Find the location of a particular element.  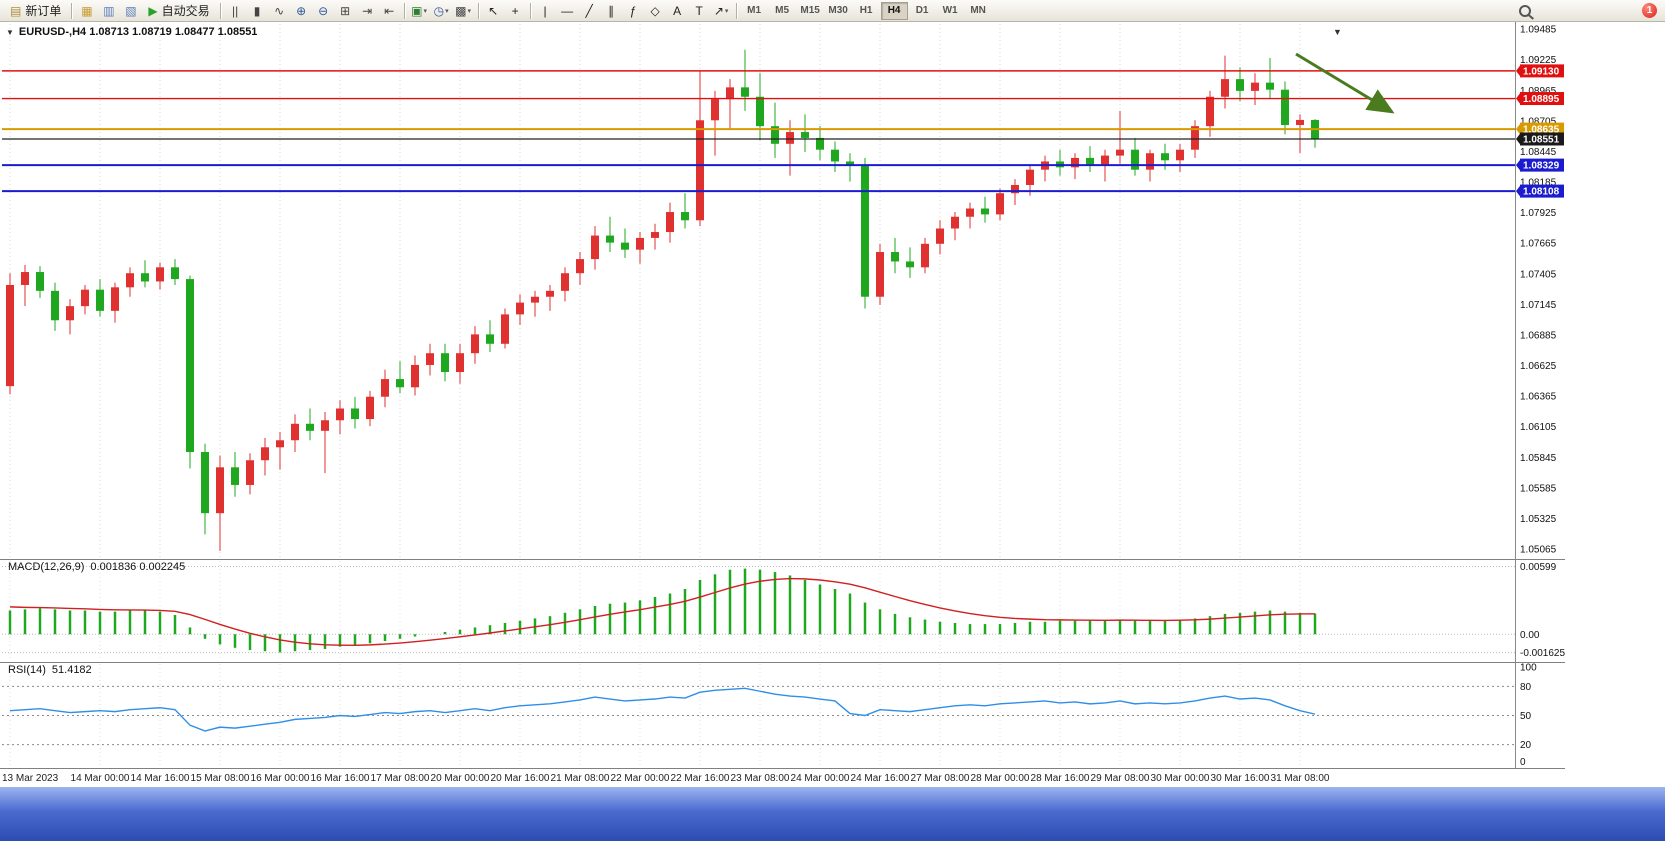

timeframe-w1: W1 is located at coordinates (950, 10).